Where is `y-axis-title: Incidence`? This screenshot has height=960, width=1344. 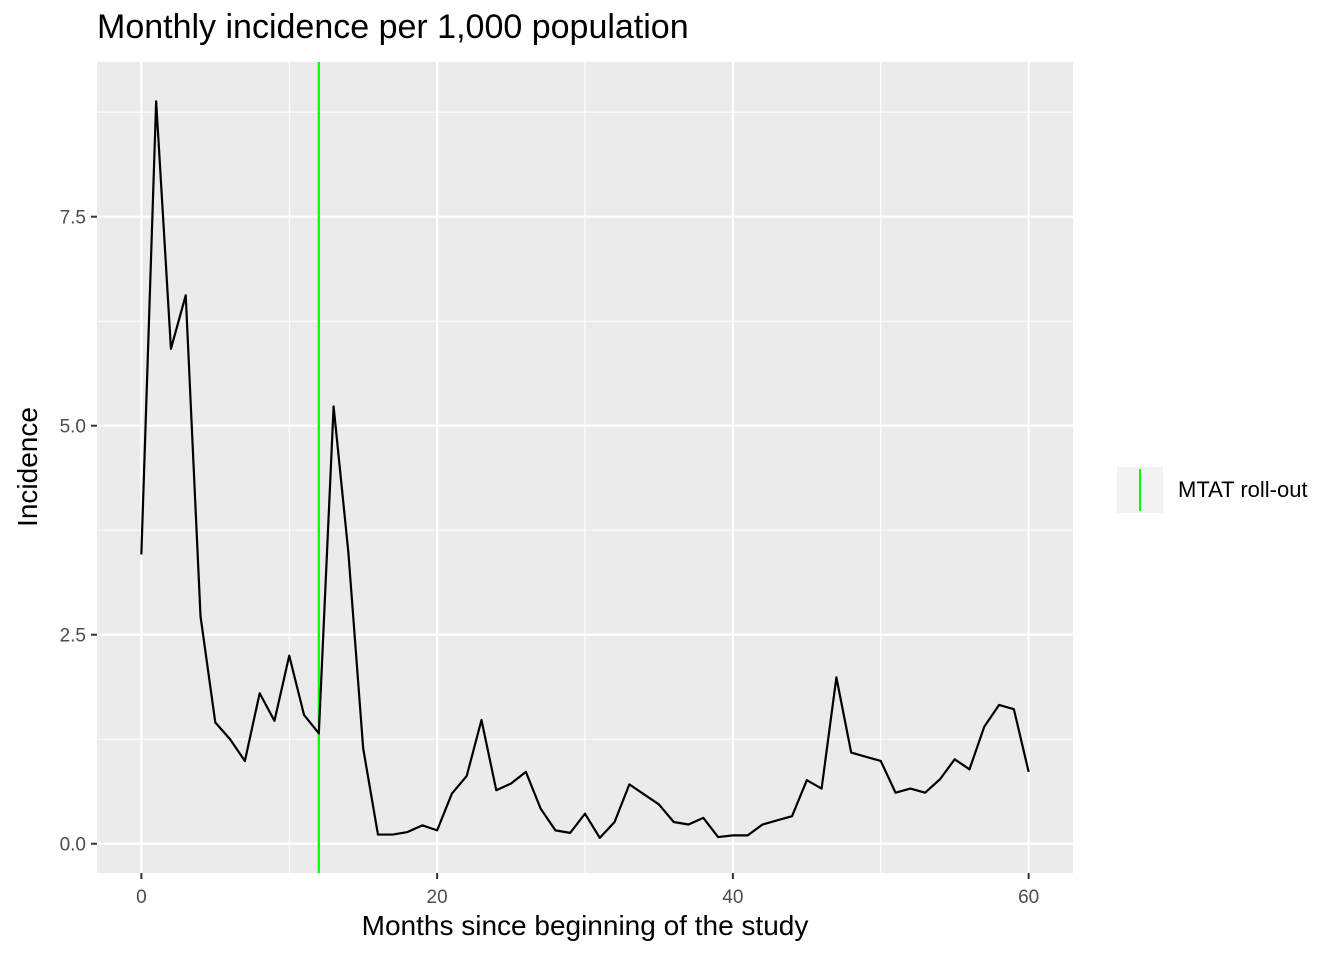 y-axis-title: Incidence is located at coordinates (27, 467).